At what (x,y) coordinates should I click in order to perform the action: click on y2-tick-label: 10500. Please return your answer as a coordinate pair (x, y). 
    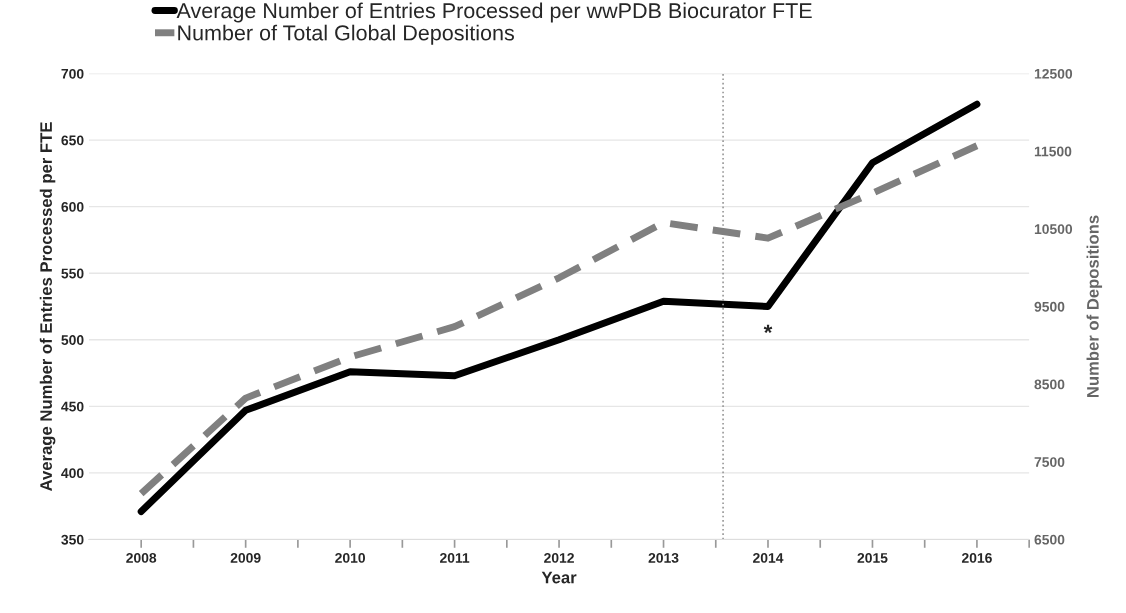
    Looking at the image, I should click on (1053, 229).